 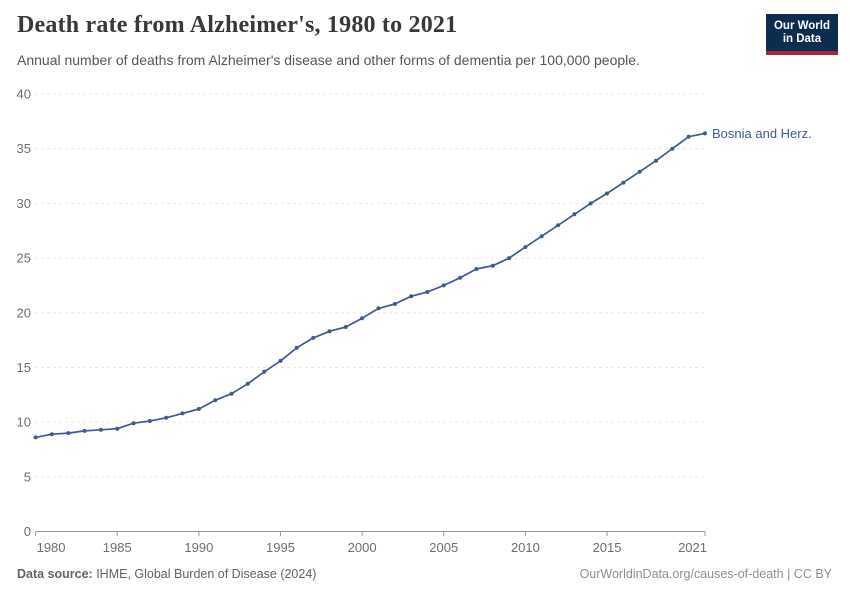 I want to click on y-axis-tick-label: 35, so click(x=24, y=148).